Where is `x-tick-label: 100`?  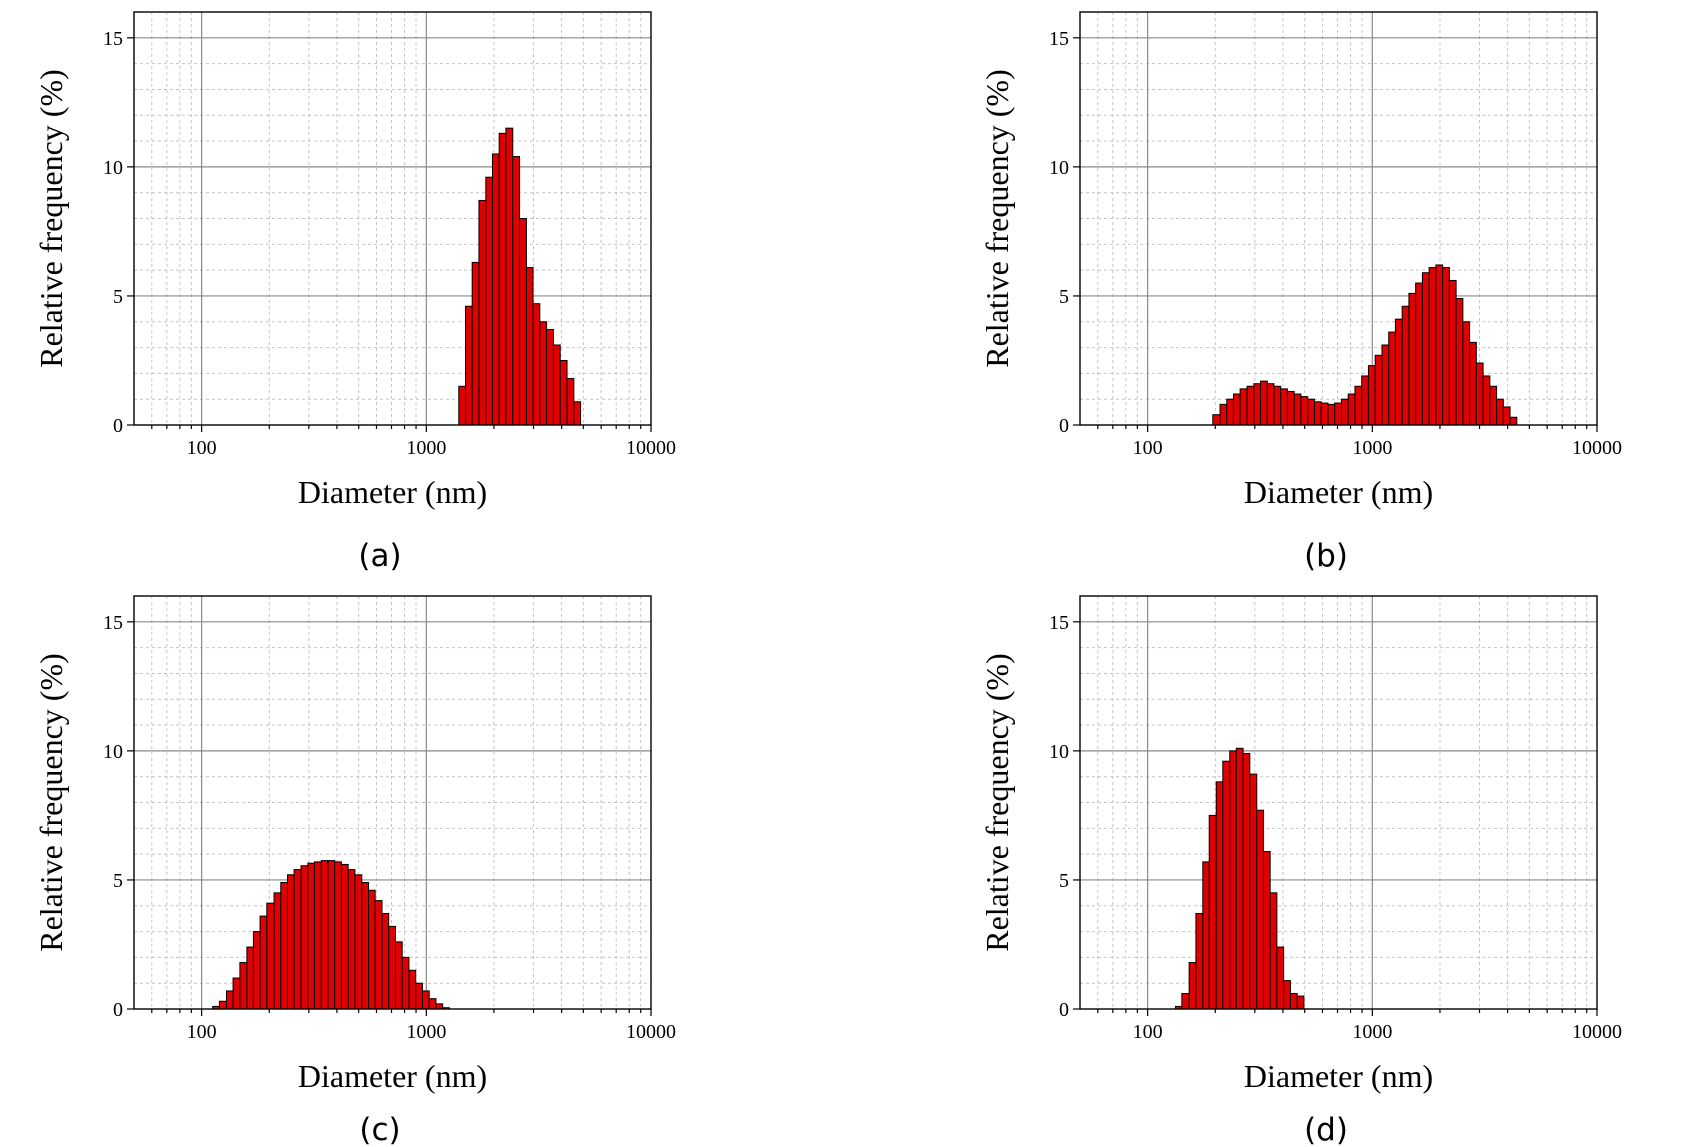 x-tick-label: 100 is located at coordinates (202, 448).